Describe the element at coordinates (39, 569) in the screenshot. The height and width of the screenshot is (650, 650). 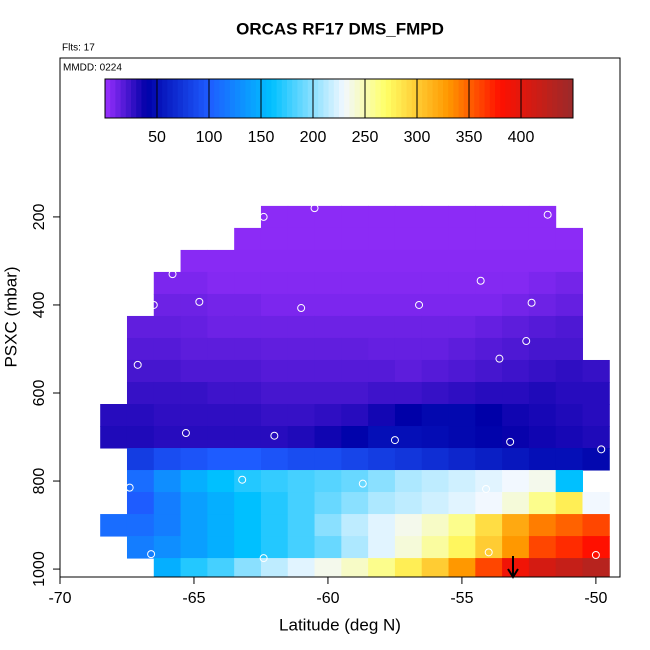
I see `y-tick-label: 1000` at that location.